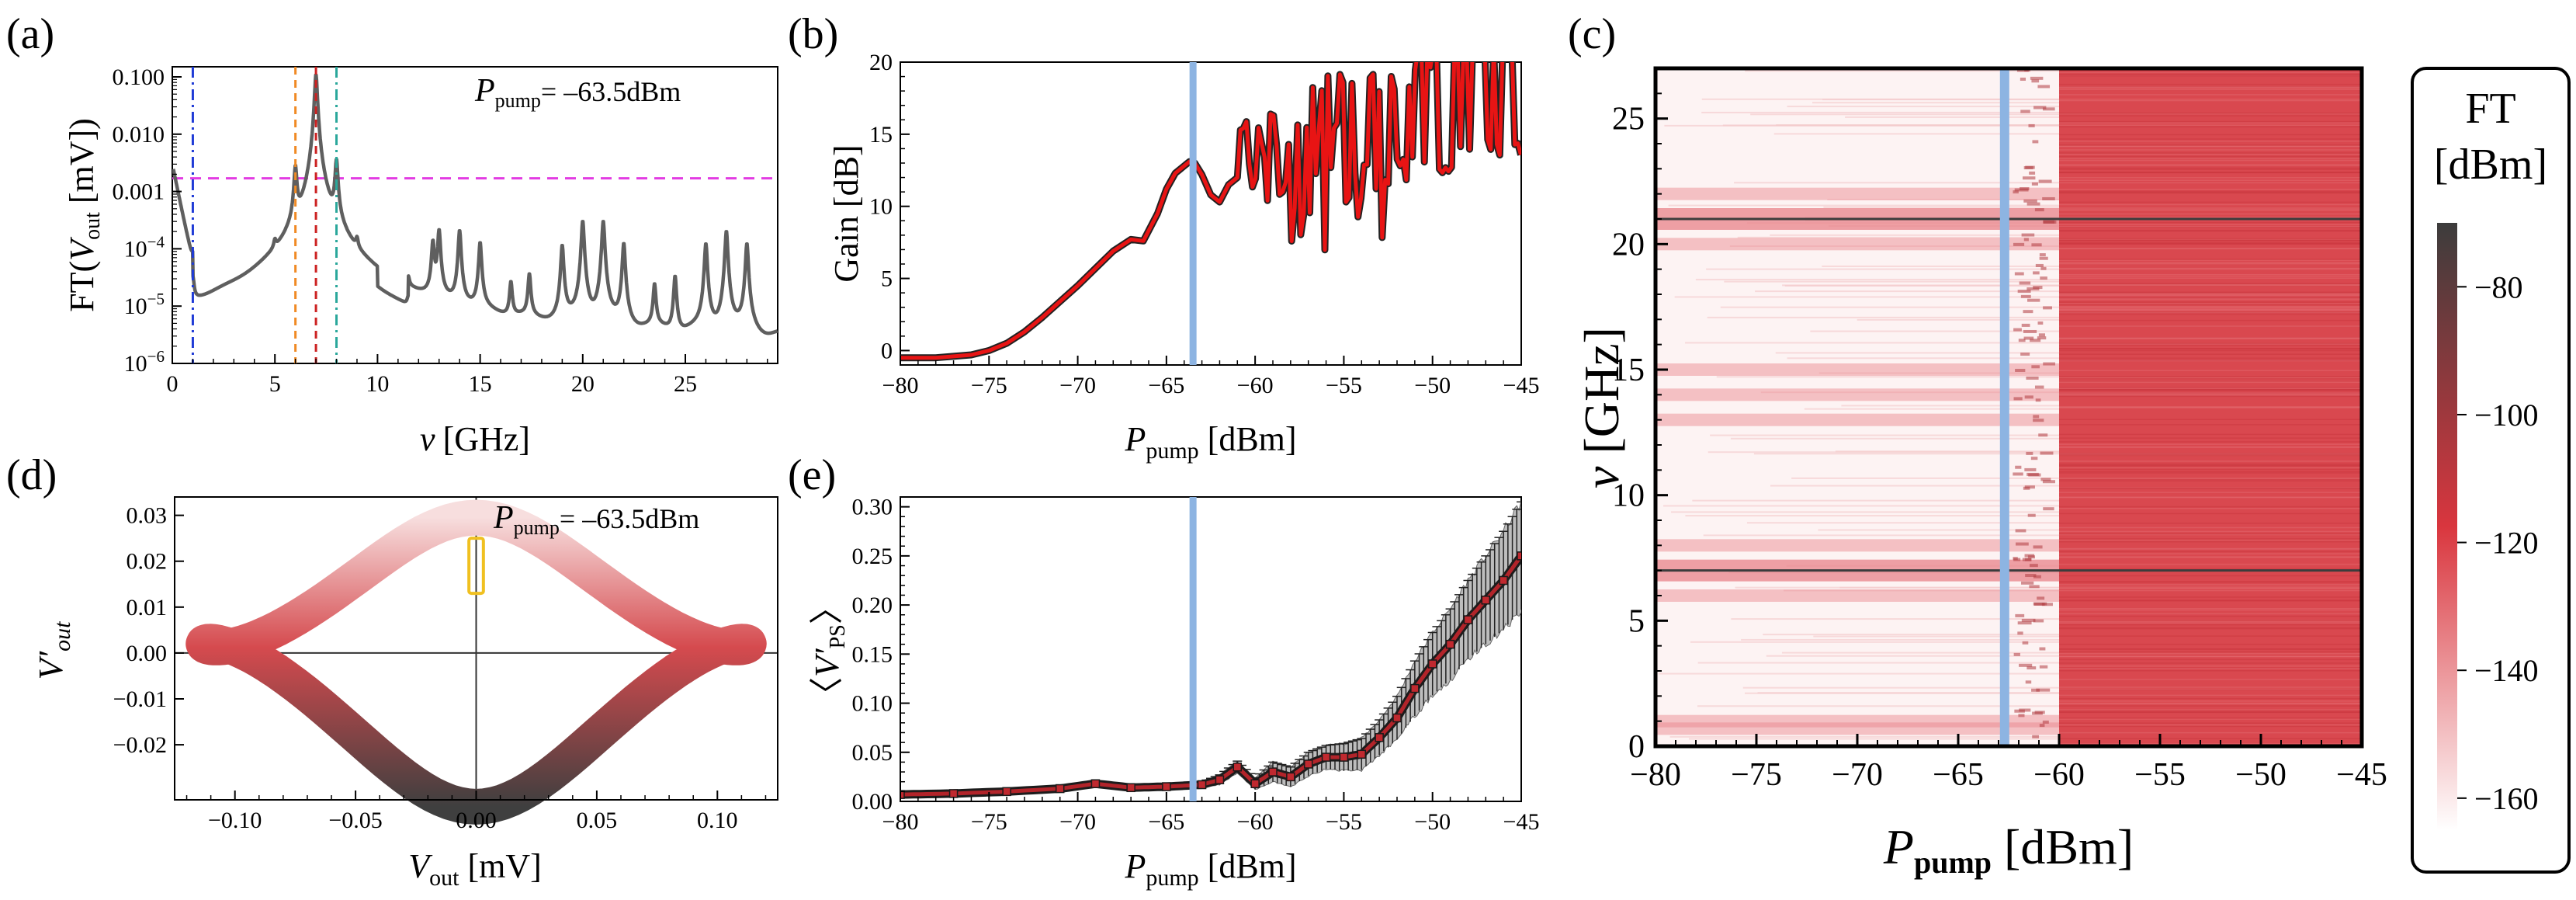 This screenshot has width=2576, height=900. What do you see at coordinates (1344, 822) in the screenshot?
I see `panel-e-xtick-label: −55` at bounding box center [1344, 822].